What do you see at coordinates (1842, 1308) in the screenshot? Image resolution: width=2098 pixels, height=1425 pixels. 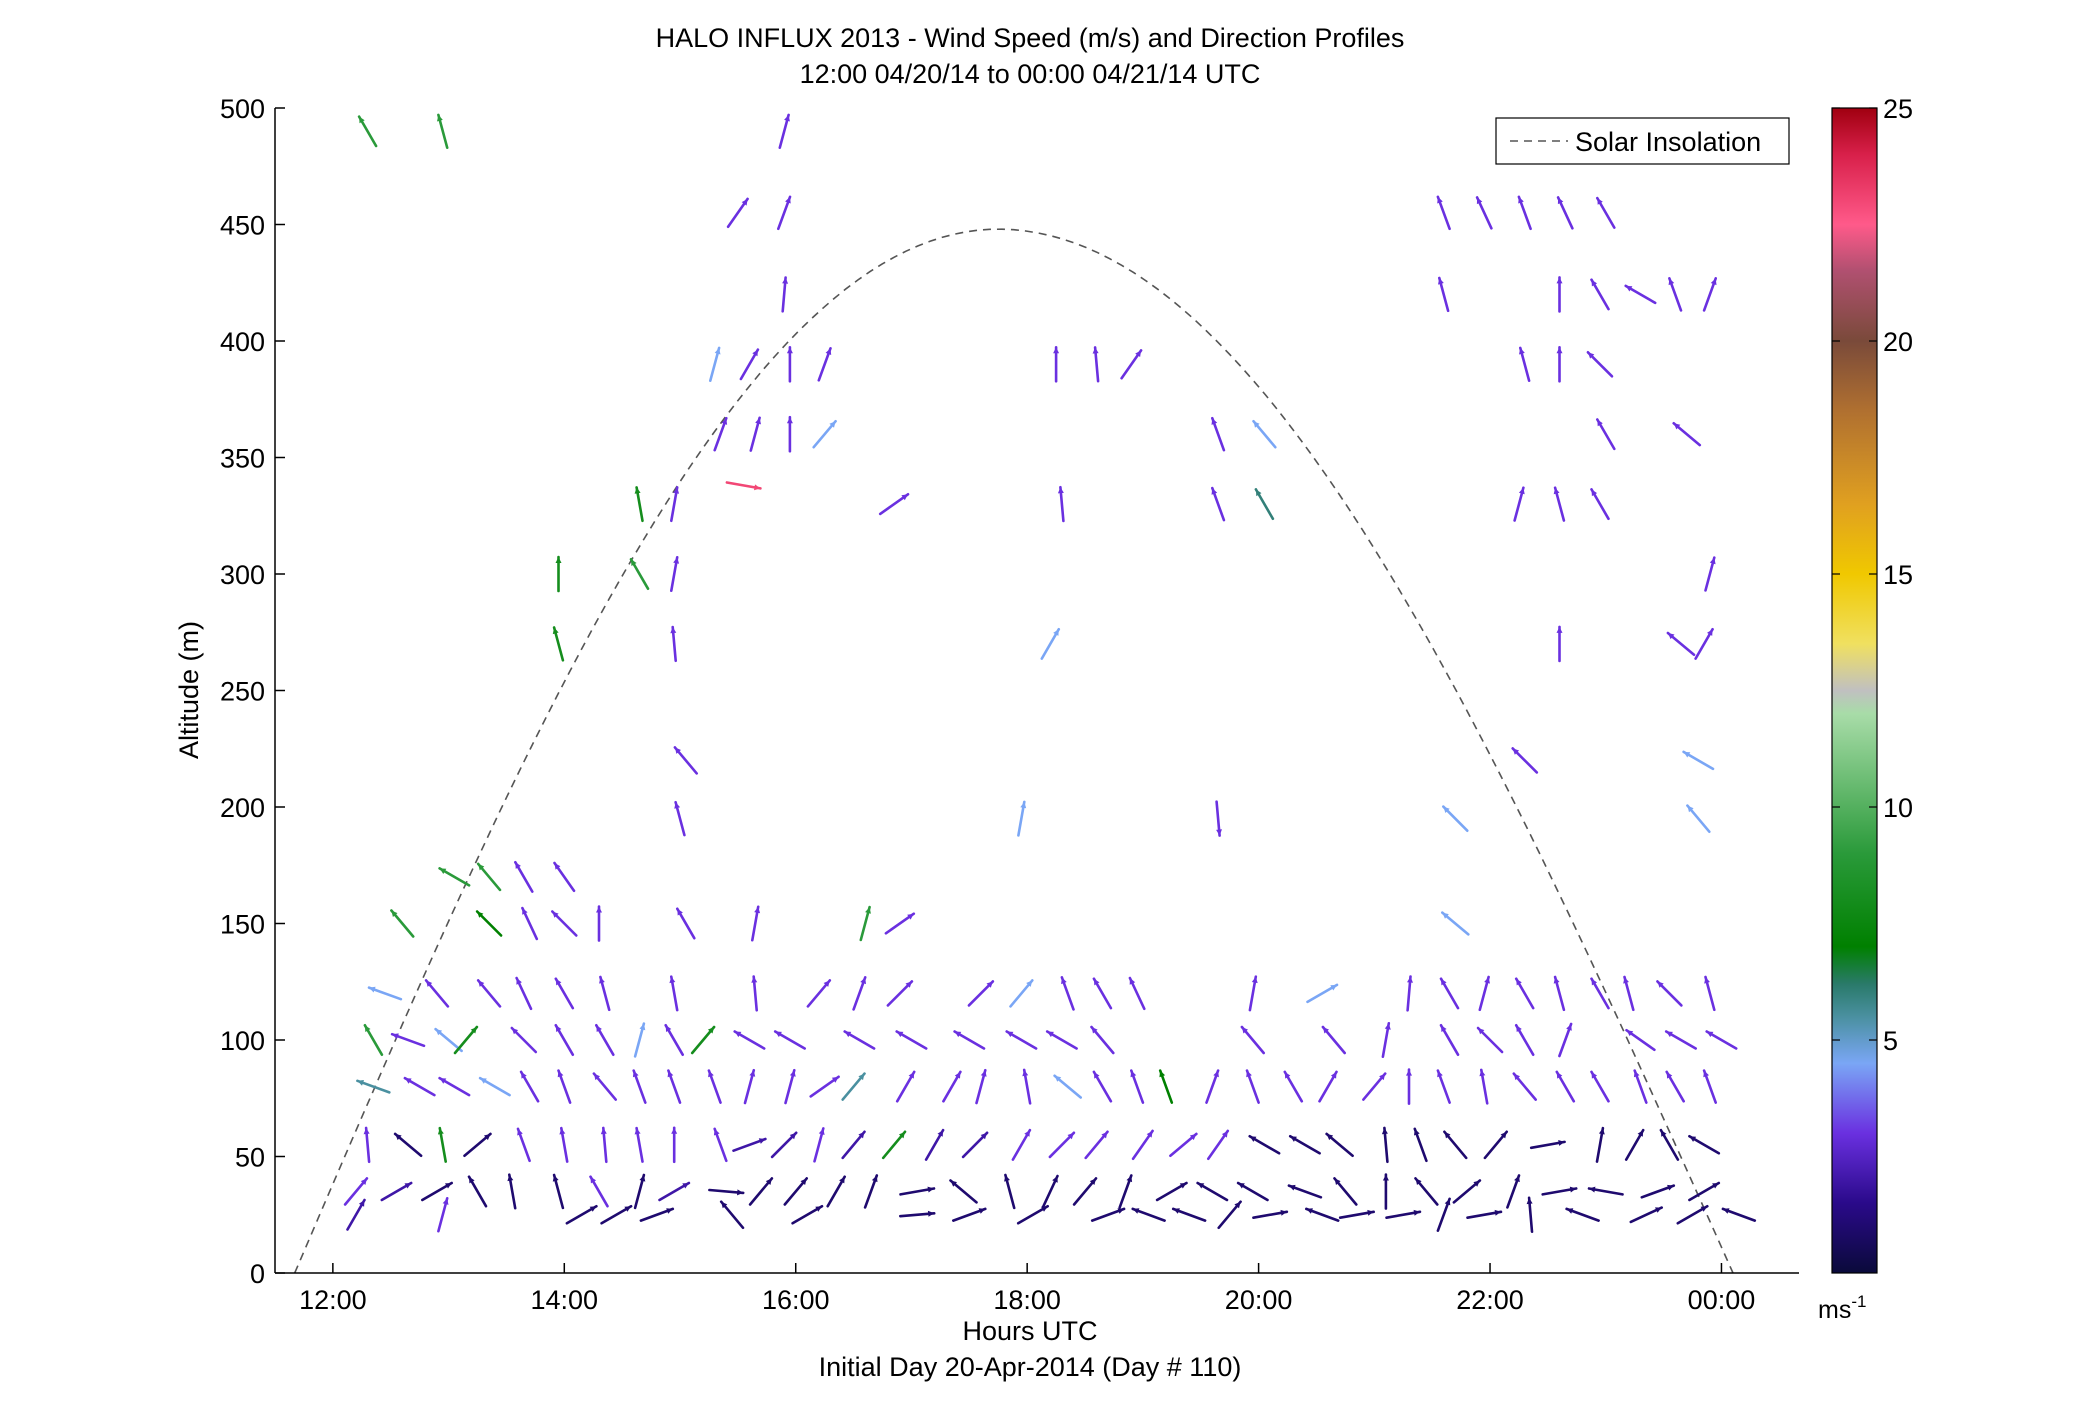 I see `colorbar-unit-label: ms-1` at bounding box center [1842, 1308].